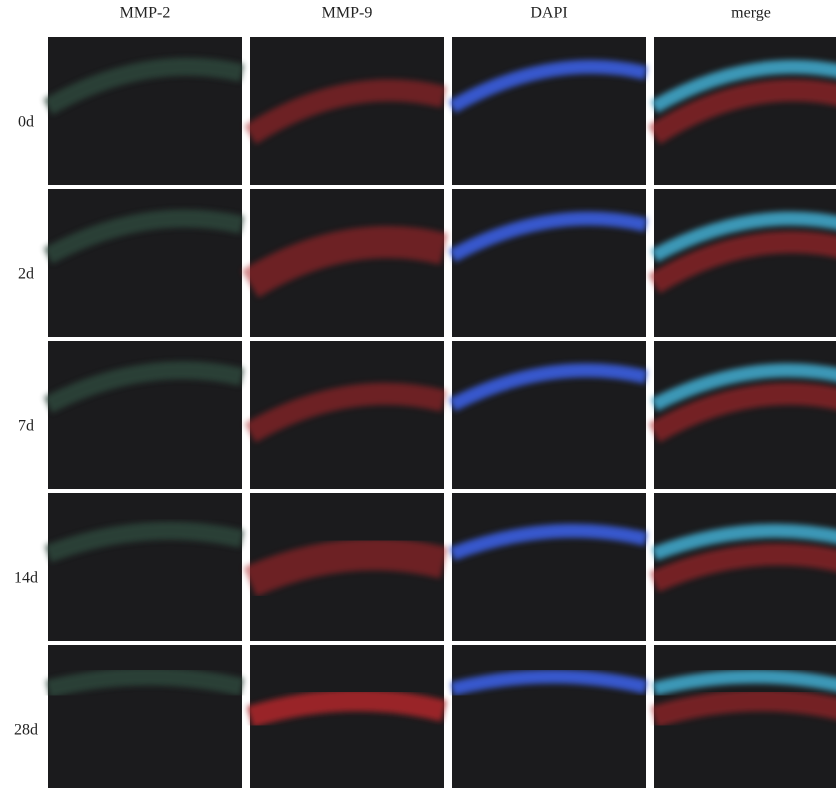 The image size is (836, 788). Describe the element at coordinates (26, 730) in the screenshot. I see `row-label: 28d` at that location.